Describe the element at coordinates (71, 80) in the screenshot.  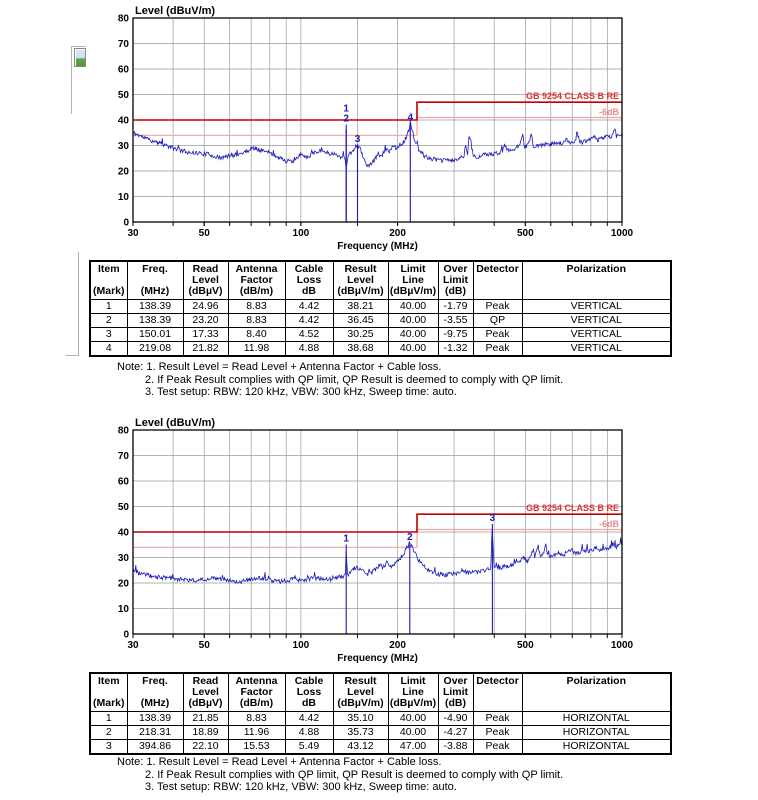
I see `frame-edge-left` at that location.